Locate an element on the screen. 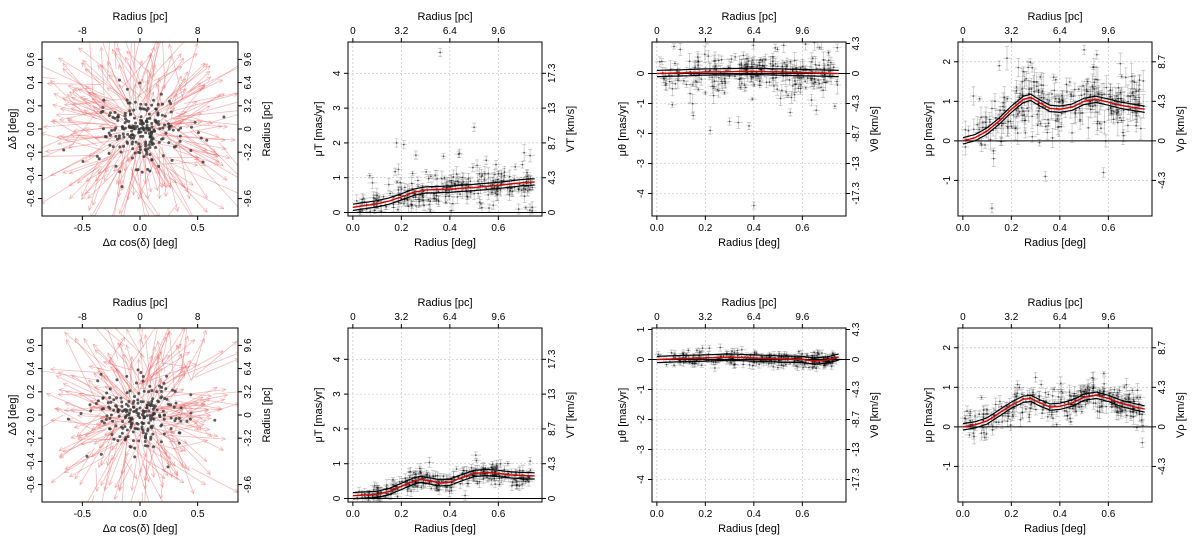 The height and width of the screenshot is (540, 1200). y-tick-label: -0.6 is located at coordinates (31, 199).